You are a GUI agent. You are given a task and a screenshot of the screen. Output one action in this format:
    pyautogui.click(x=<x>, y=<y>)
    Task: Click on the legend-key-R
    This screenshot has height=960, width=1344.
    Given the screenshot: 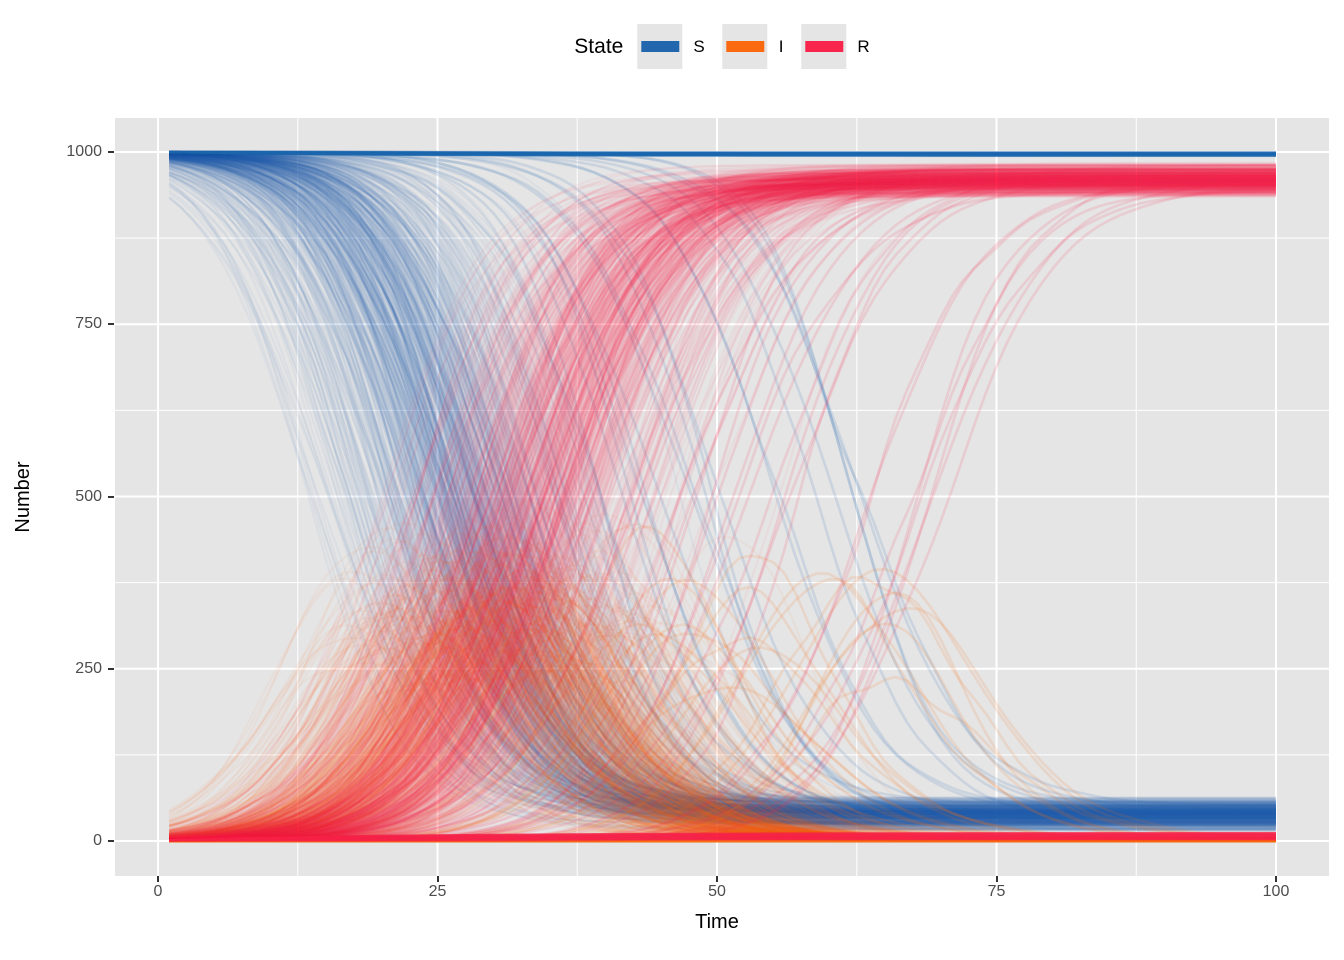 What is the action you would take?
    pyautogui.click(x=824, y=46)
    